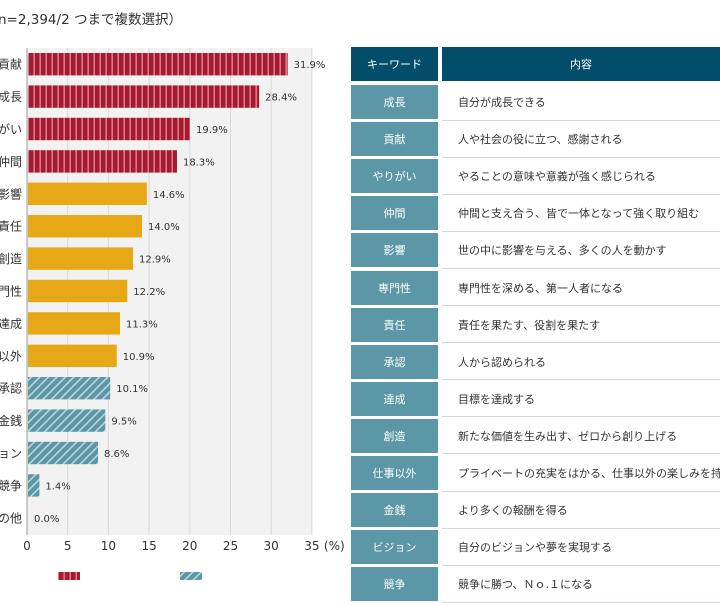 This screenshot has height=603, width=720. Describe the element at coordinates (581, 361) in the screenshot. I see `content-cell: 人から認められる` at that location.